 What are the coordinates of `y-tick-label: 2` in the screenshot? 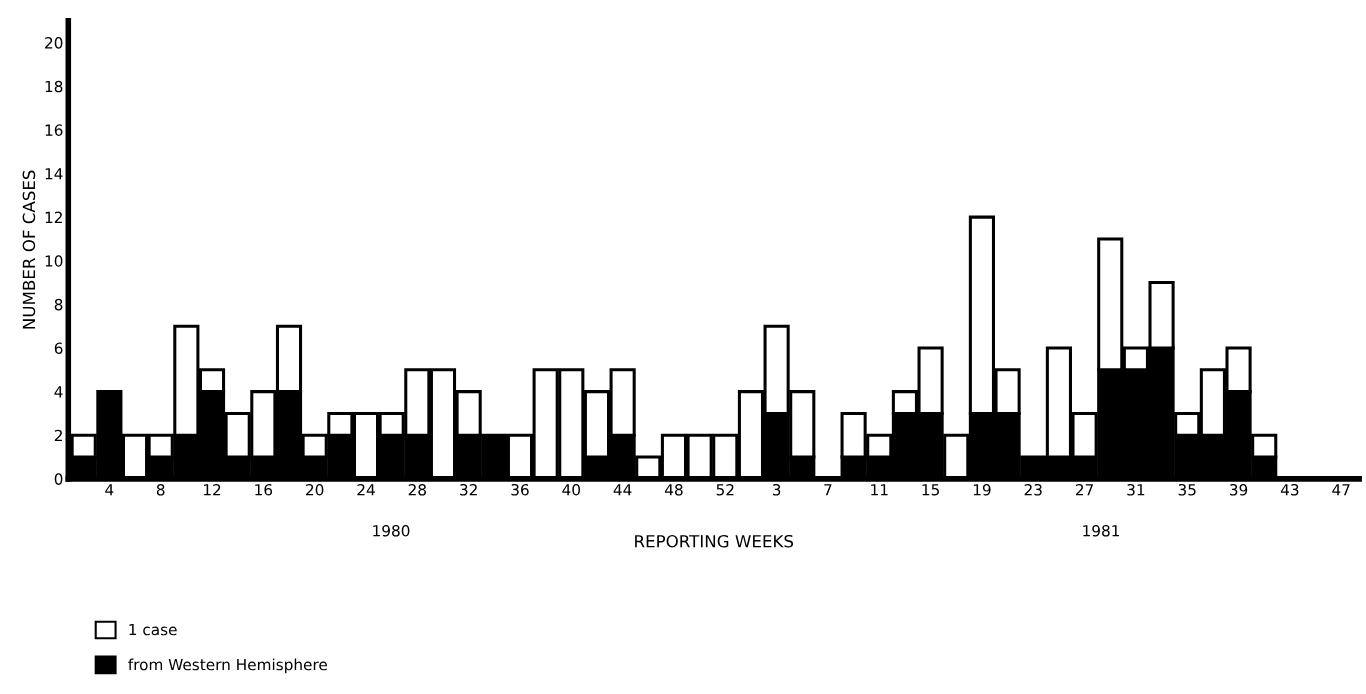 It's located at (58, 435).